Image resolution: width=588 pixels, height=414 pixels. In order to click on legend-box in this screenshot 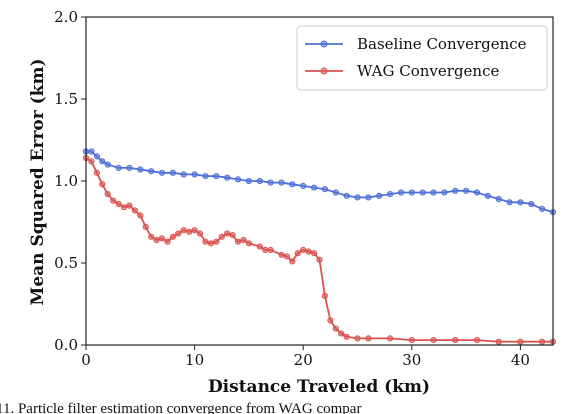, I will do `click(422, 58)`.